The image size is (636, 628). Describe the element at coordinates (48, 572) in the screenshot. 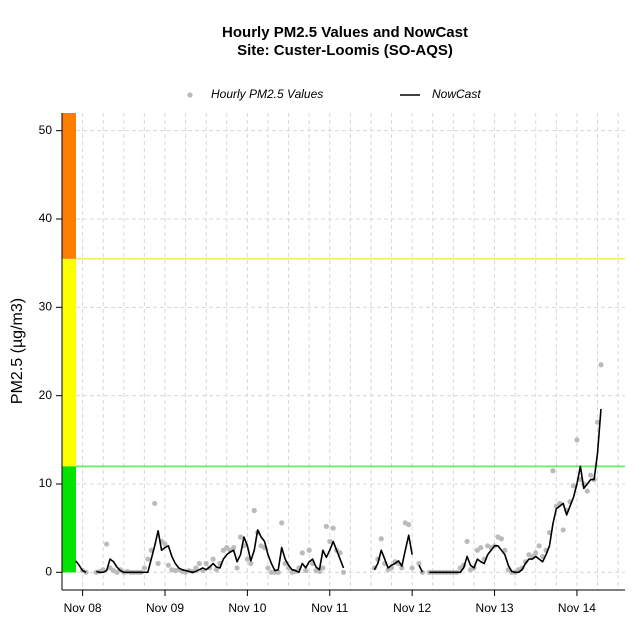

I see `y-tick-label: 0` at that location.